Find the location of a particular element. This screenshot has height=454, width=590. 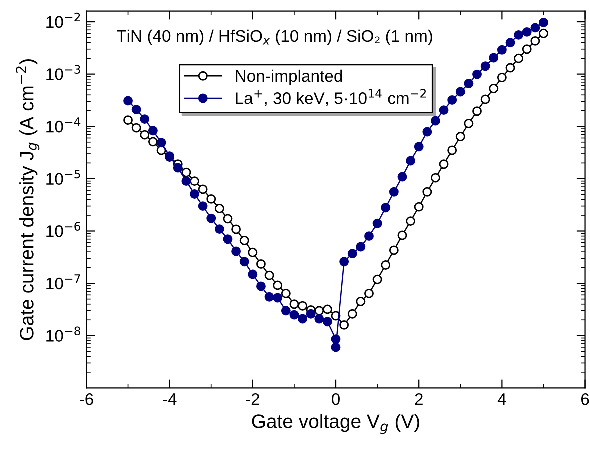

y-tick-label: 10$^{−5}$ is located at coordinates (63, 178).